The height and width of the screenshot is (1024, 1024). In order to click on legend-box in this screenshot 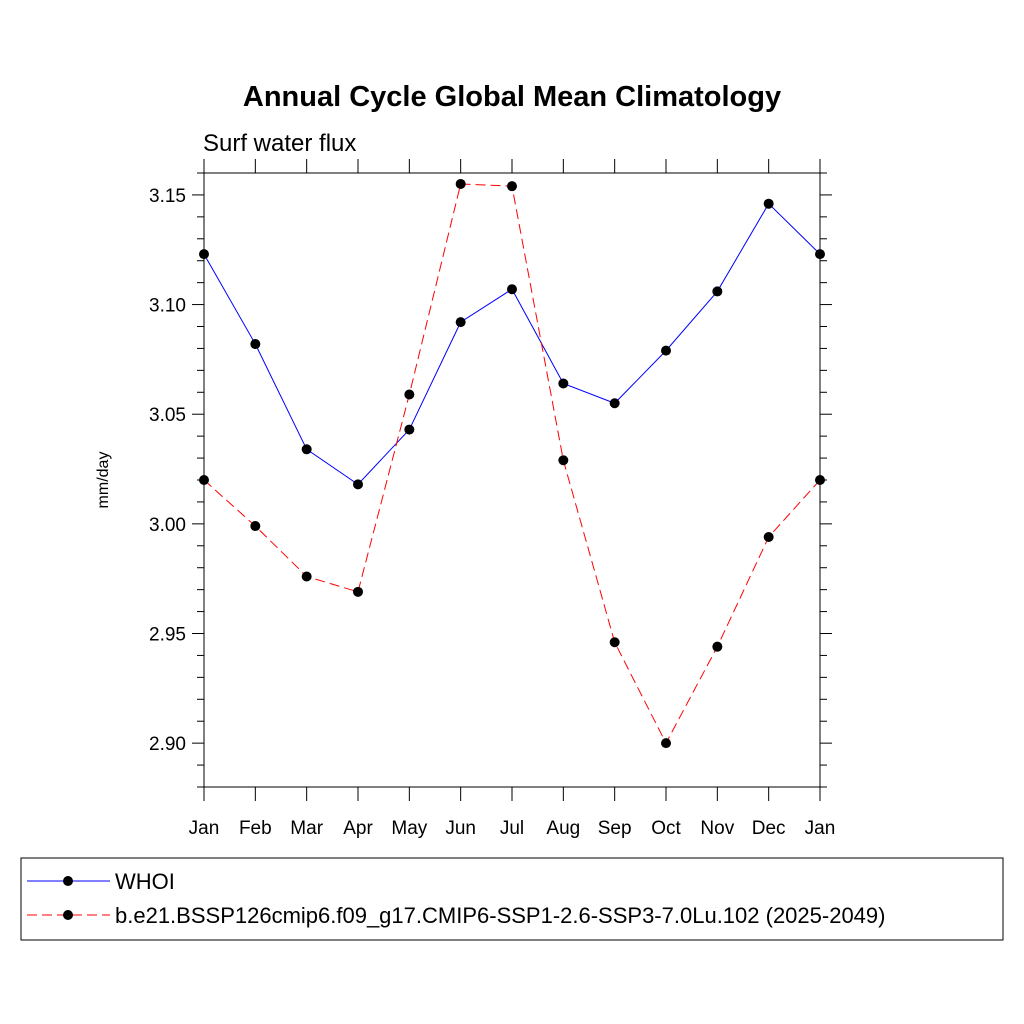, I will do `click(512, 899)`.